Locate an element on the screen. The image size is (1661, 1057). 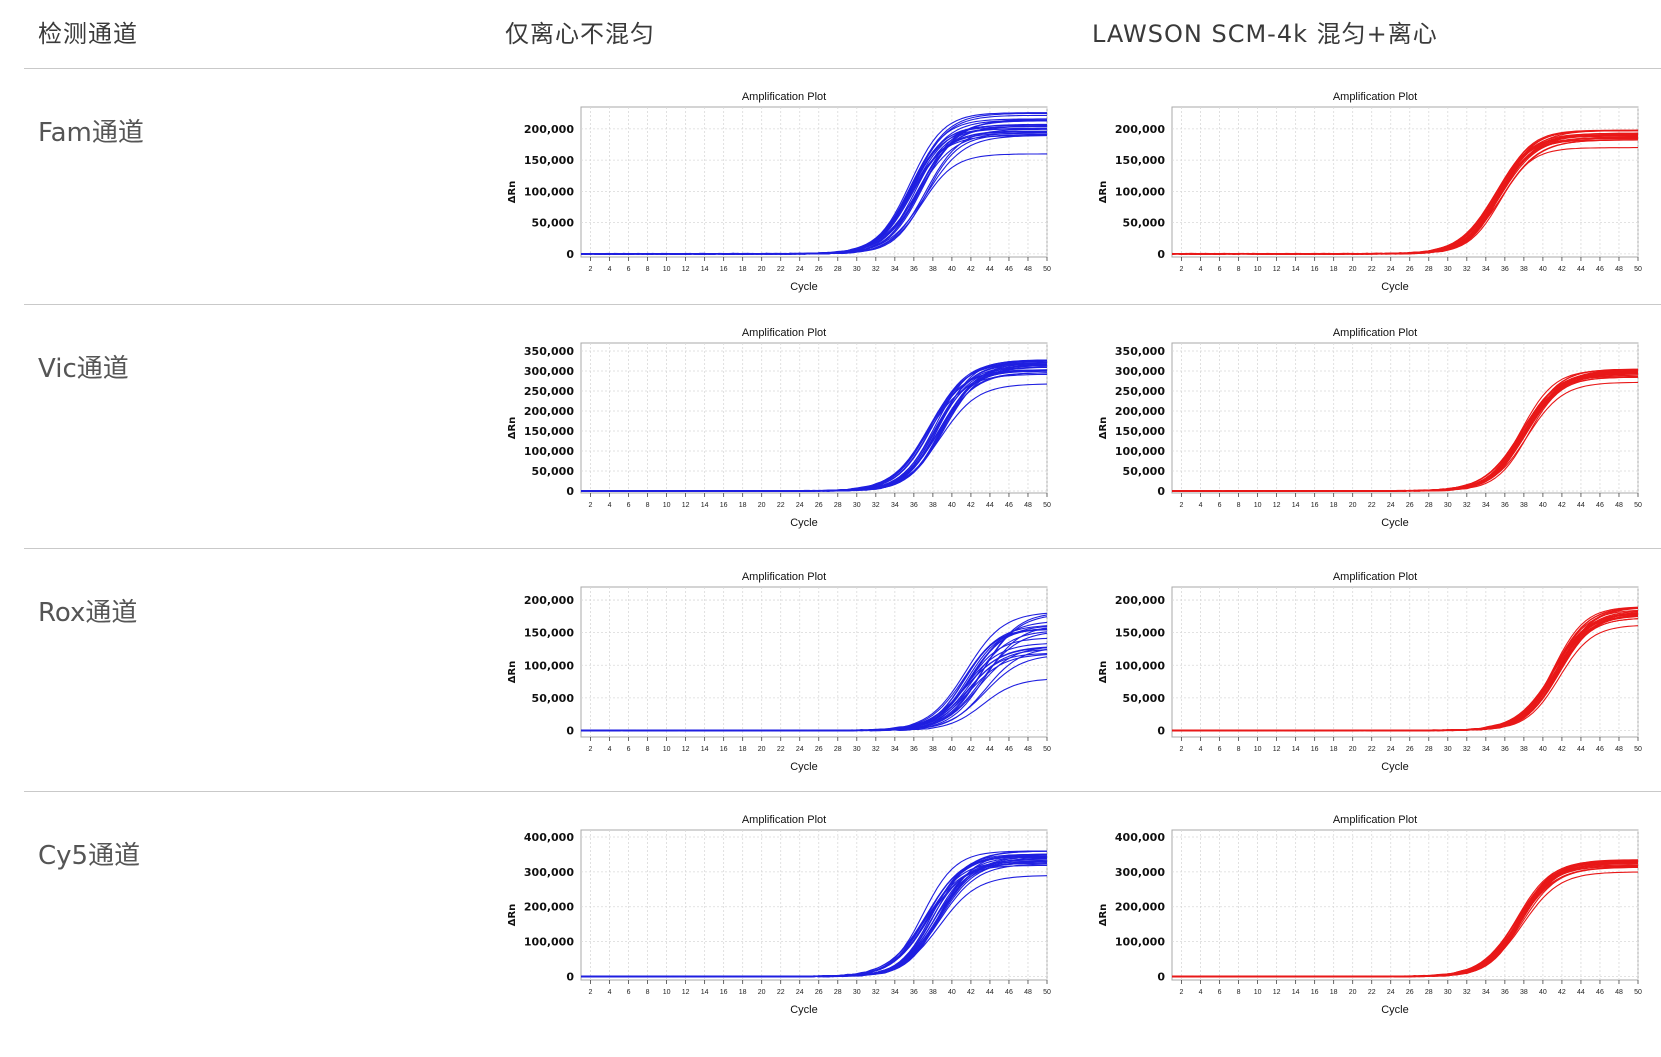
header-centrifuge-only: 仅离心不混匀 is located at coordinates (580, 34).